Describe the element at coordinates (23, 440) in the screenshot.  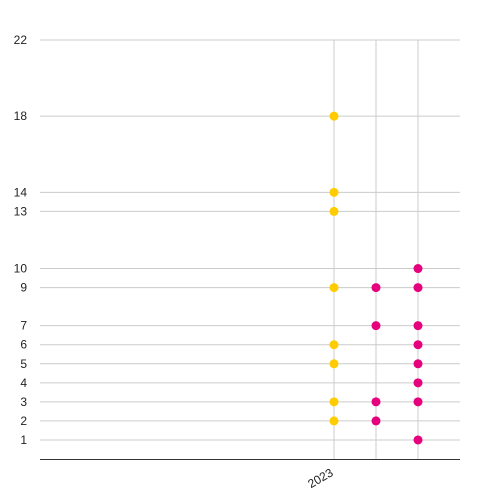
I see `y-tick-label: 1` at that location.